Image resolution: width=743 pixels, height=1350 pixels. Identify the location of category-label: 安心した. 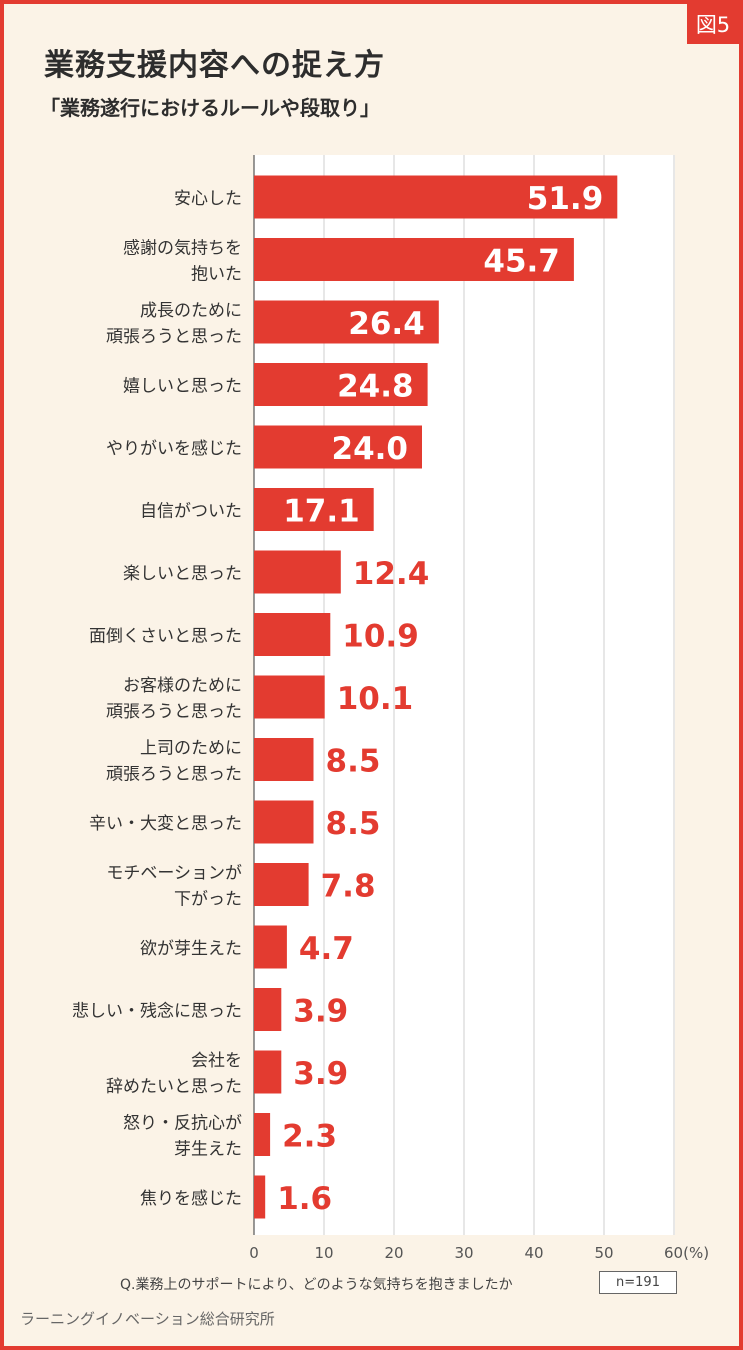
(208, 199).